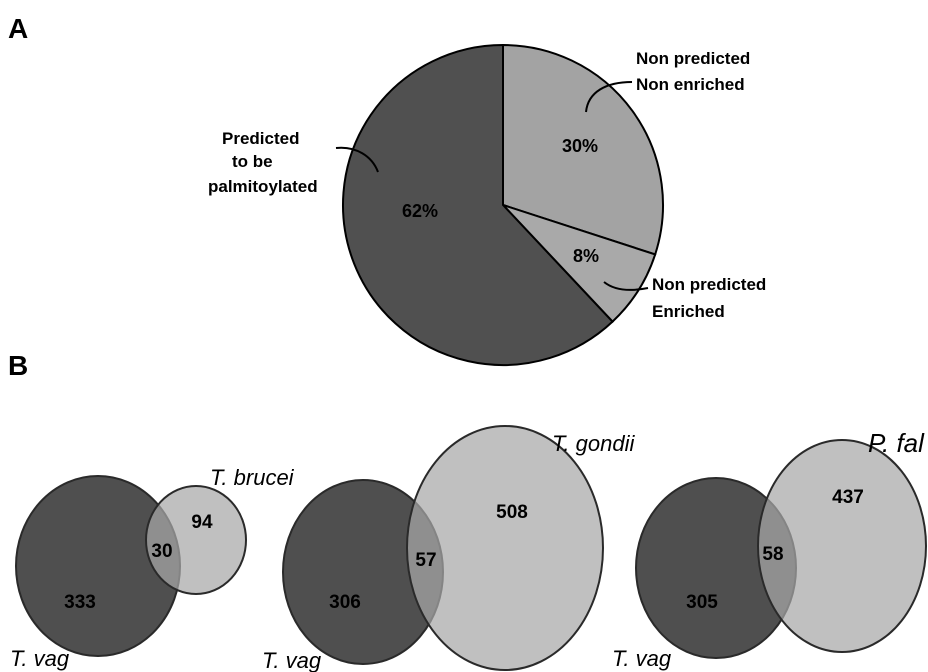 The width and height of the screenshot is (928, 672). I want to click on venn-count-overlap: 57, so click(425, 560).